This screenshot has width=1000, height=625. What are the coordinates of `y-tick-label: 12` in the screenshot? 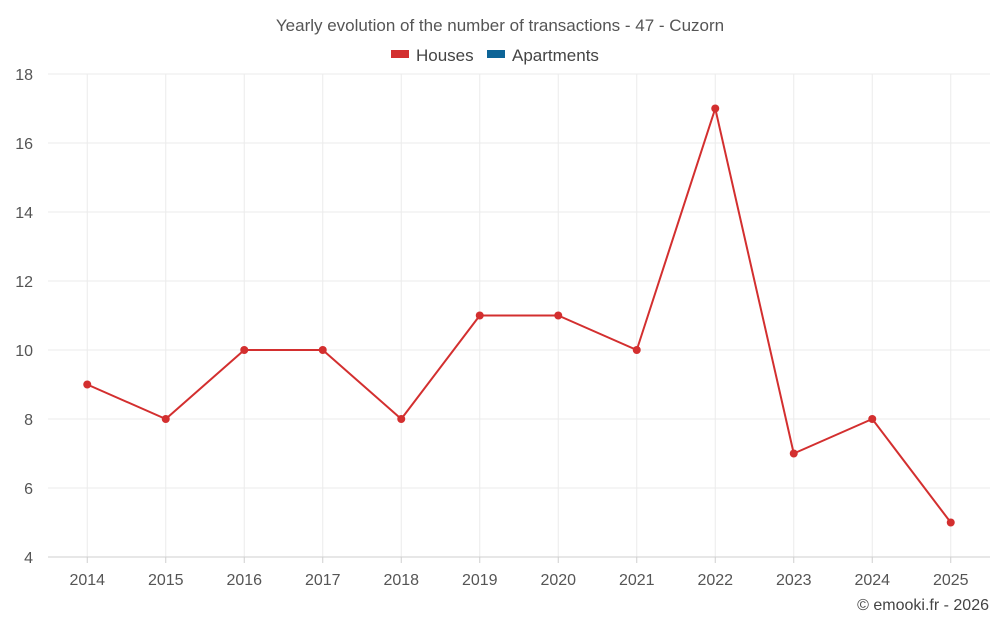 It's located at (24, 282).